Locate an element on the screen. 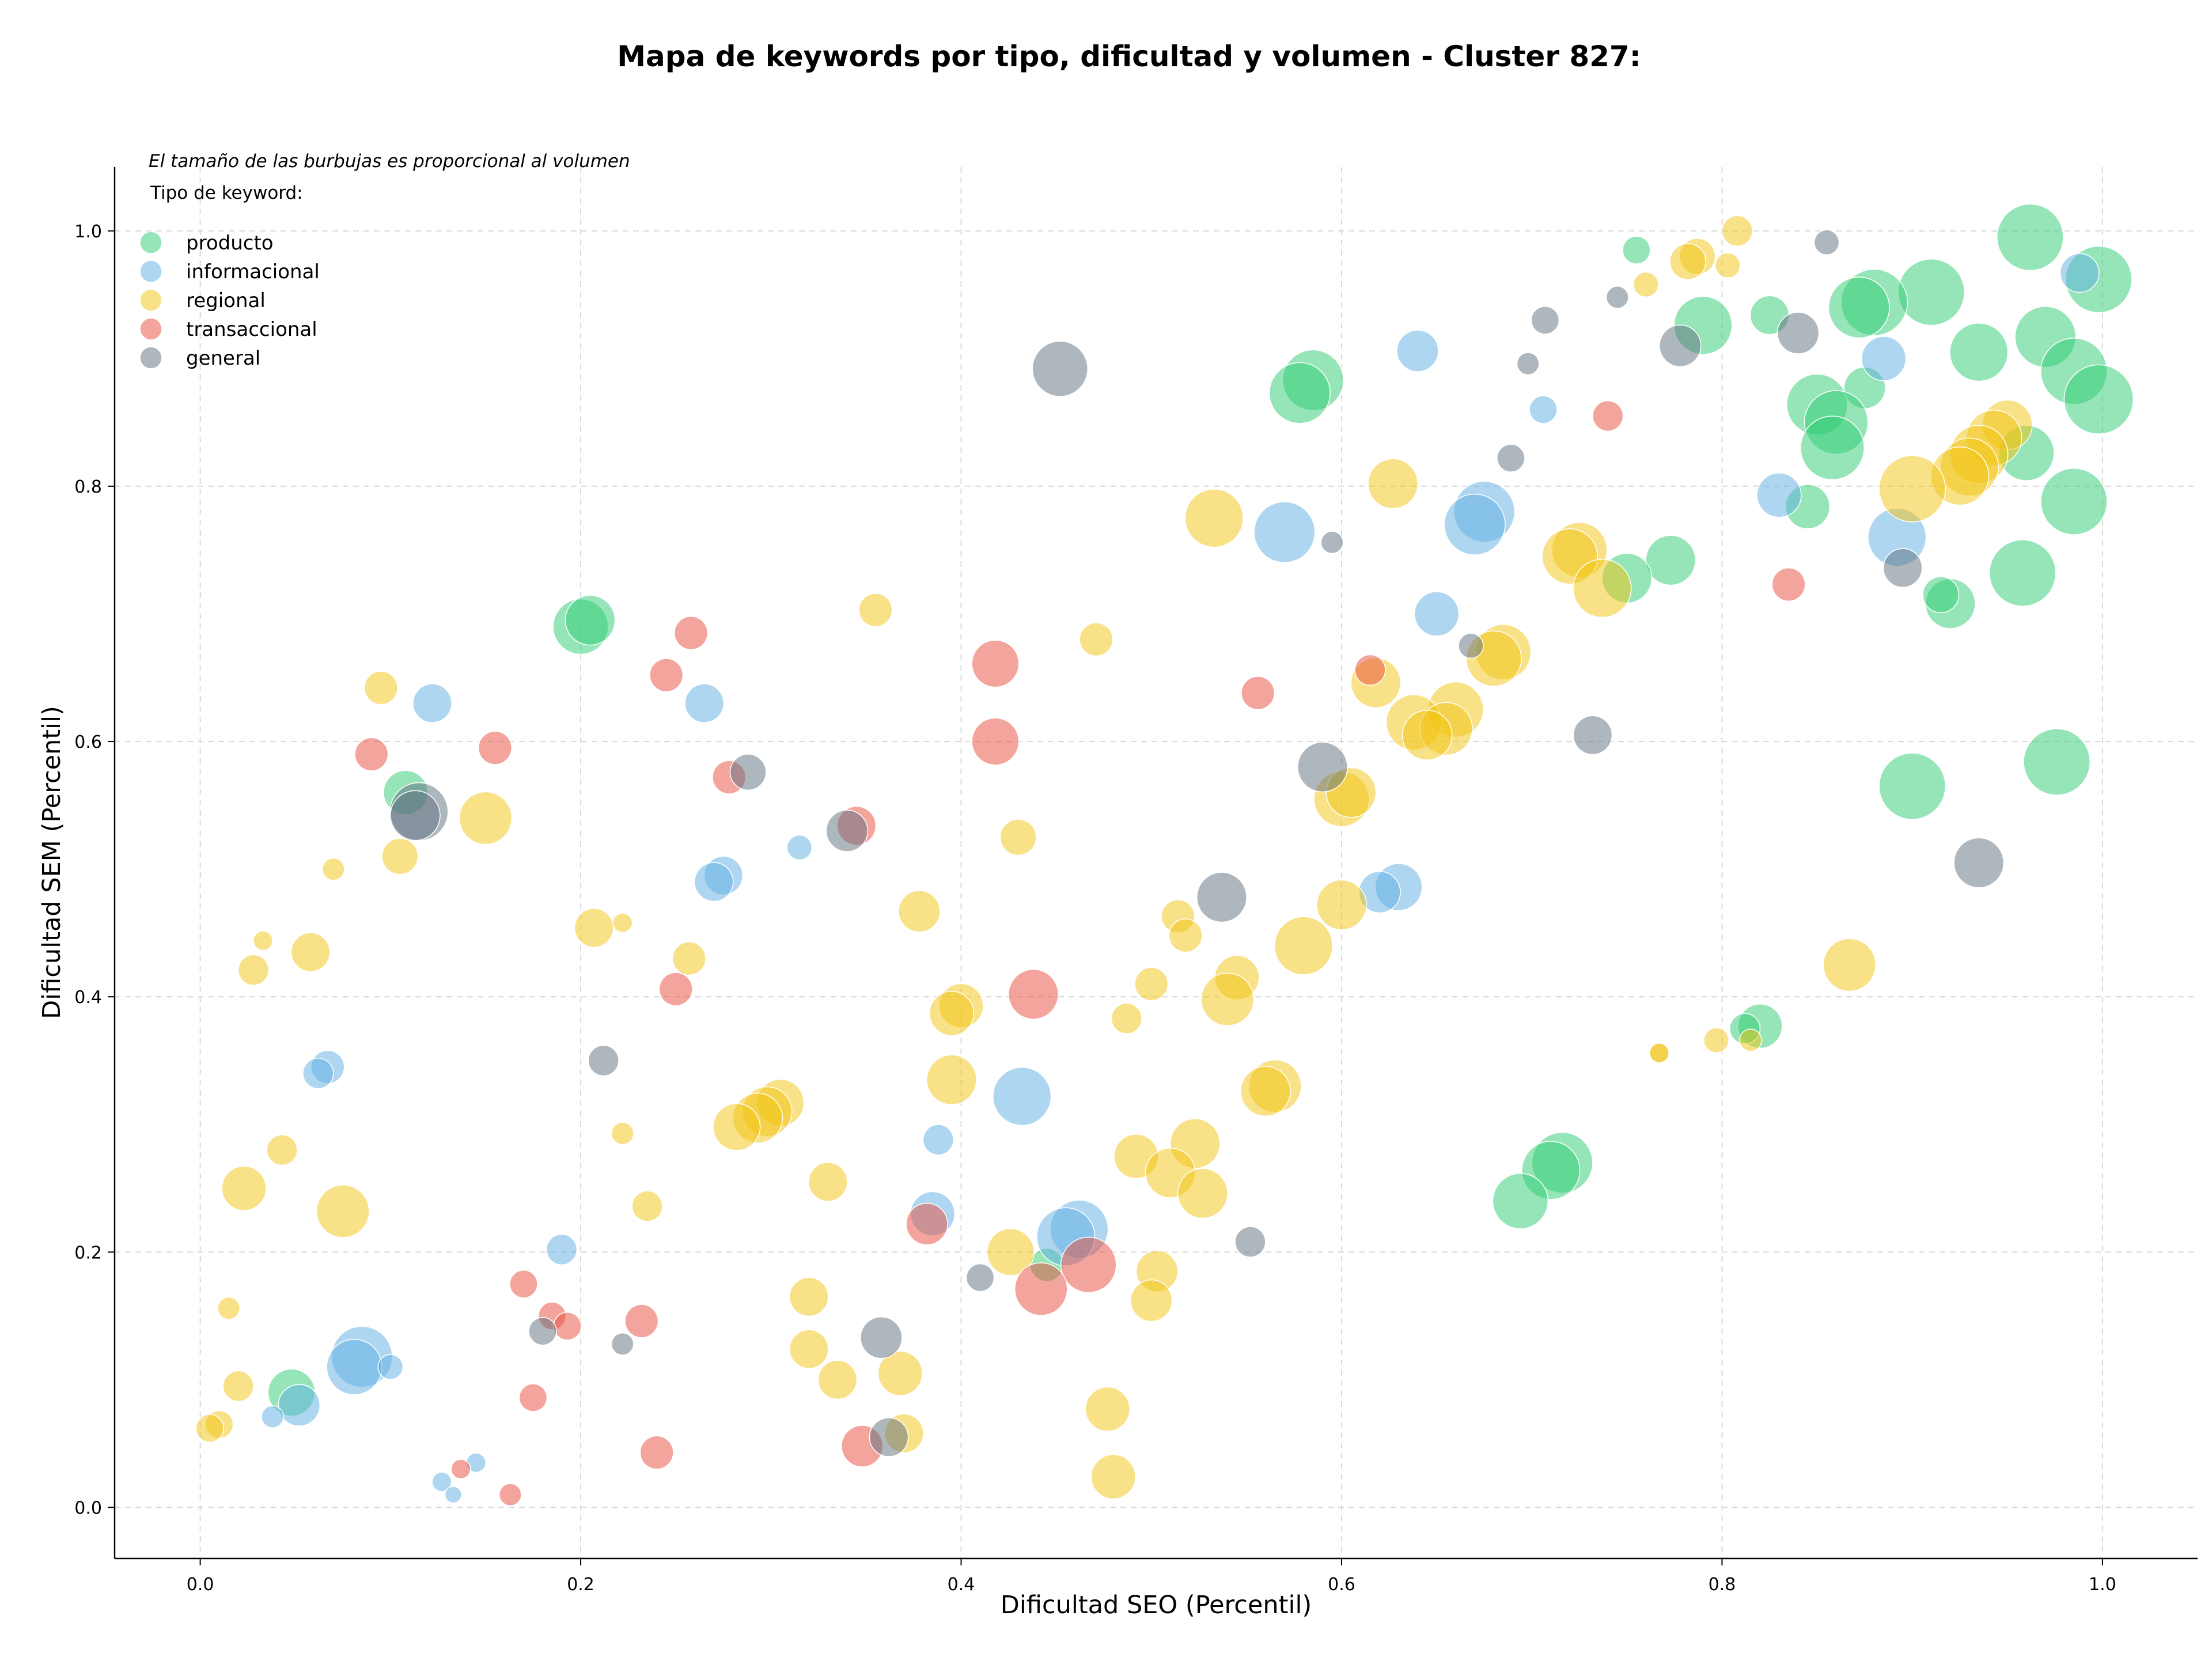 Image resolution: width=2212 pixels, height=1661 pixels. legend-marker-general is located at coordinates (150, 357).